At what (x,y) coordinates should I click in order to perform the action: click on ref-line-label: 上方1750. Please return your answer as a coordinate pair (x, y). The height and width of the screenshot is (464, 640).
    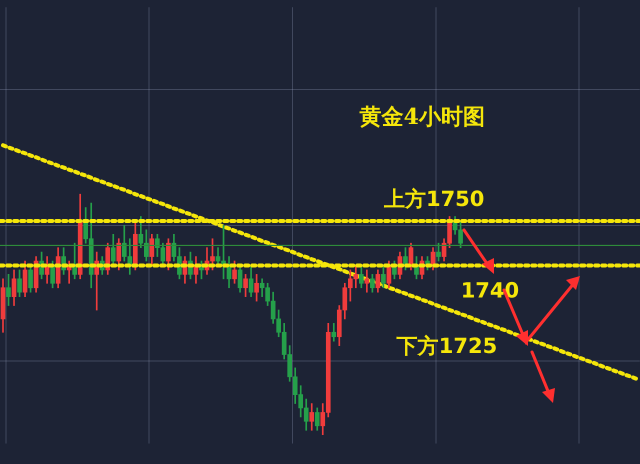
    Looking at the image, I should click on (433, 198).